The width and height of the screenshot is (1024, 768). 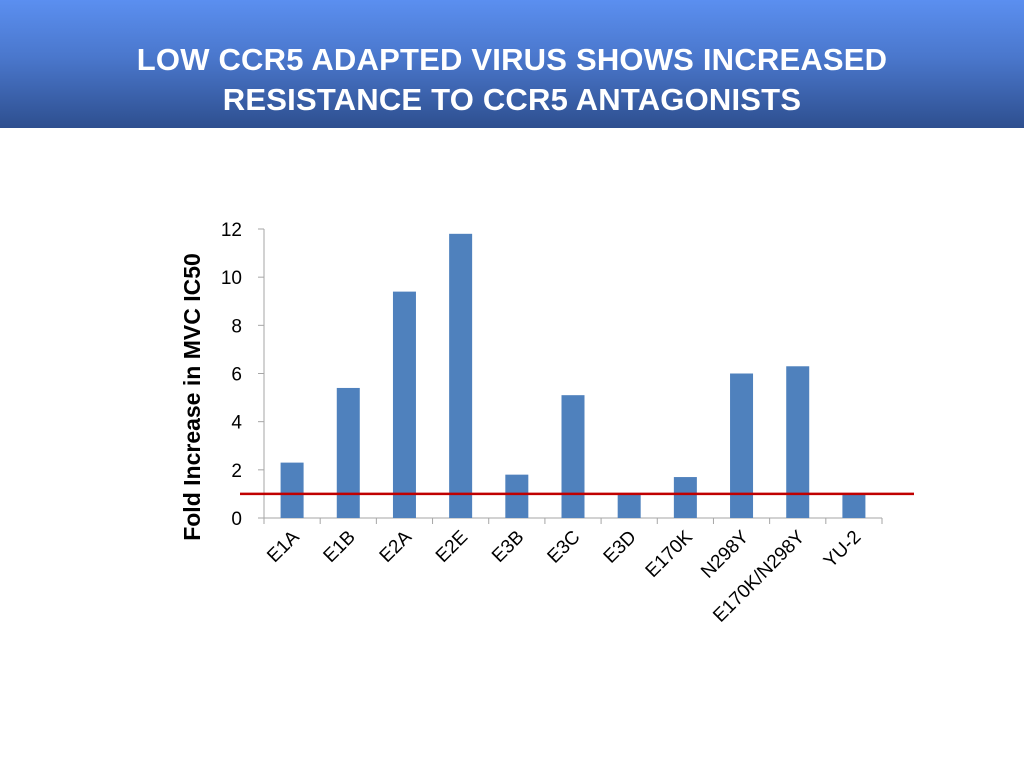 What do you see at coordinates (231, 278) in the screenshot?
I see `y-tick-label: 10` at bounding box center [231, 278].